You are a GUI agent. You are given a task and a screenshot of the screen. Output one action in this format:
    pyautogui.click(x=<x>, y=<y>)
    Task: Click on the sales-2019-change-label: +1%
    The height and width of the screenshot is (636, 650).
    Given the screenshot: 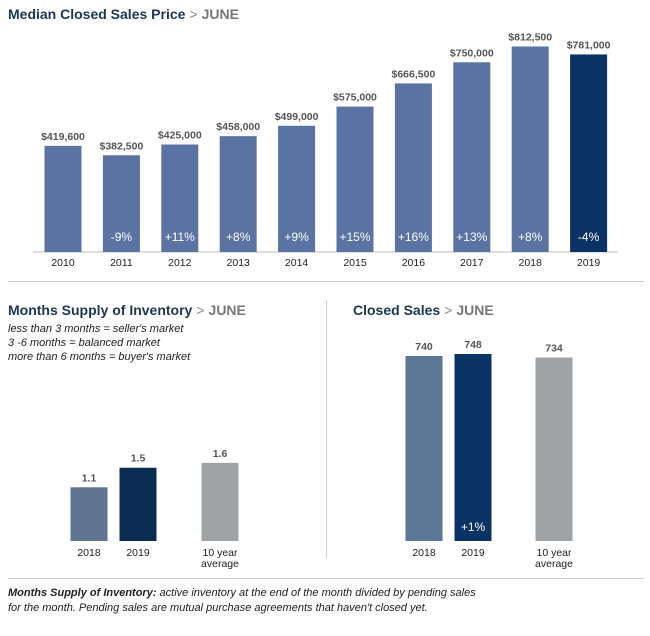 What is the action you would take?
    pyautogui.click(x=473, y=527)
    